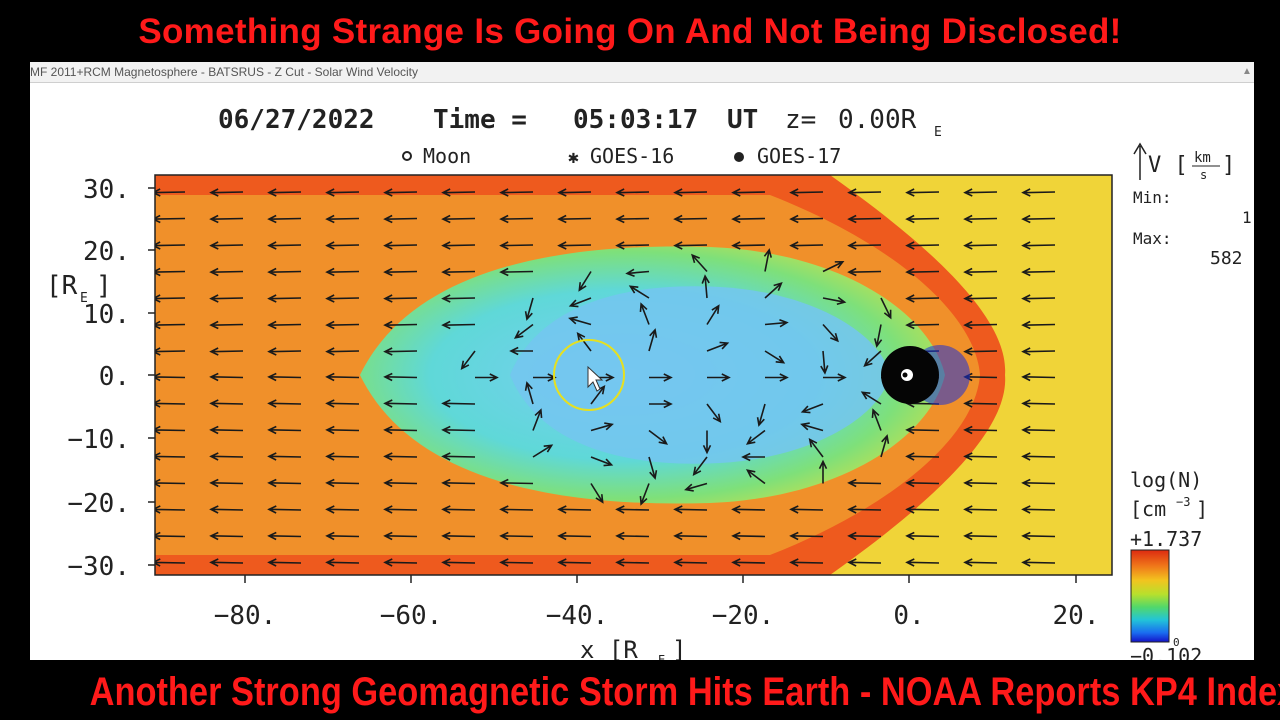 The height and width of the screenshot is (720, 1280). I want to click on goes17-marker-icon, so click(739, 157).